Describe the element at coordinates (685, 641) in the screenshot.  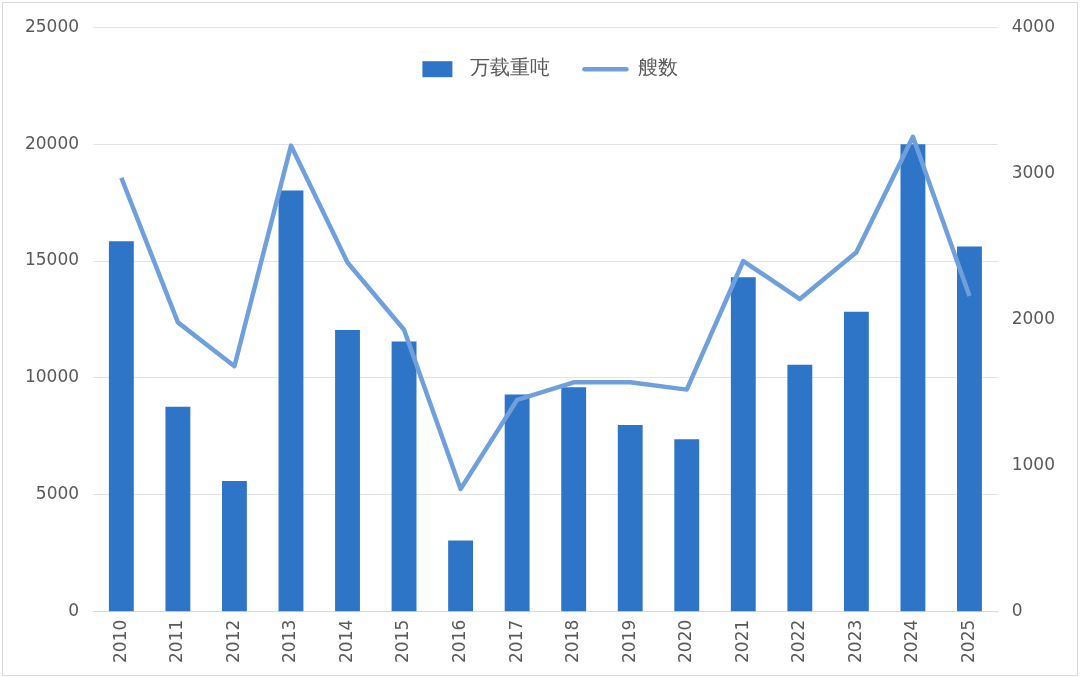
I see `x-tick-label: 2020` at that location.